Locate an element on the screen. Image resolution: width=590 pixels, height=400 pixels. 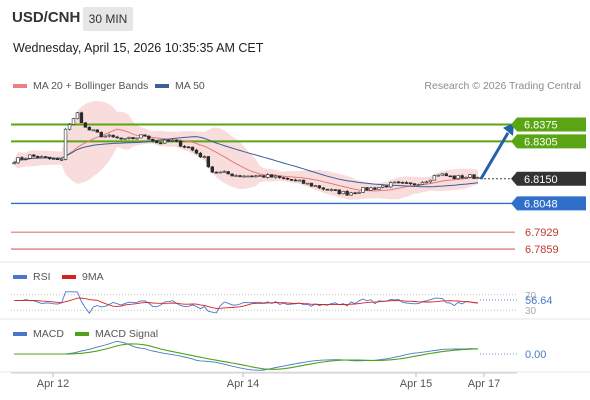
level-tag-6.8375 is located at coordinates (548, 124).